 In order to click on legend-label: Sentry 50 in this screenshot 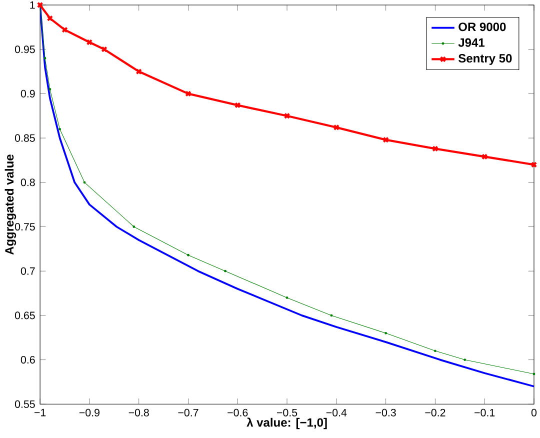, I will do `click(485, 59)`.